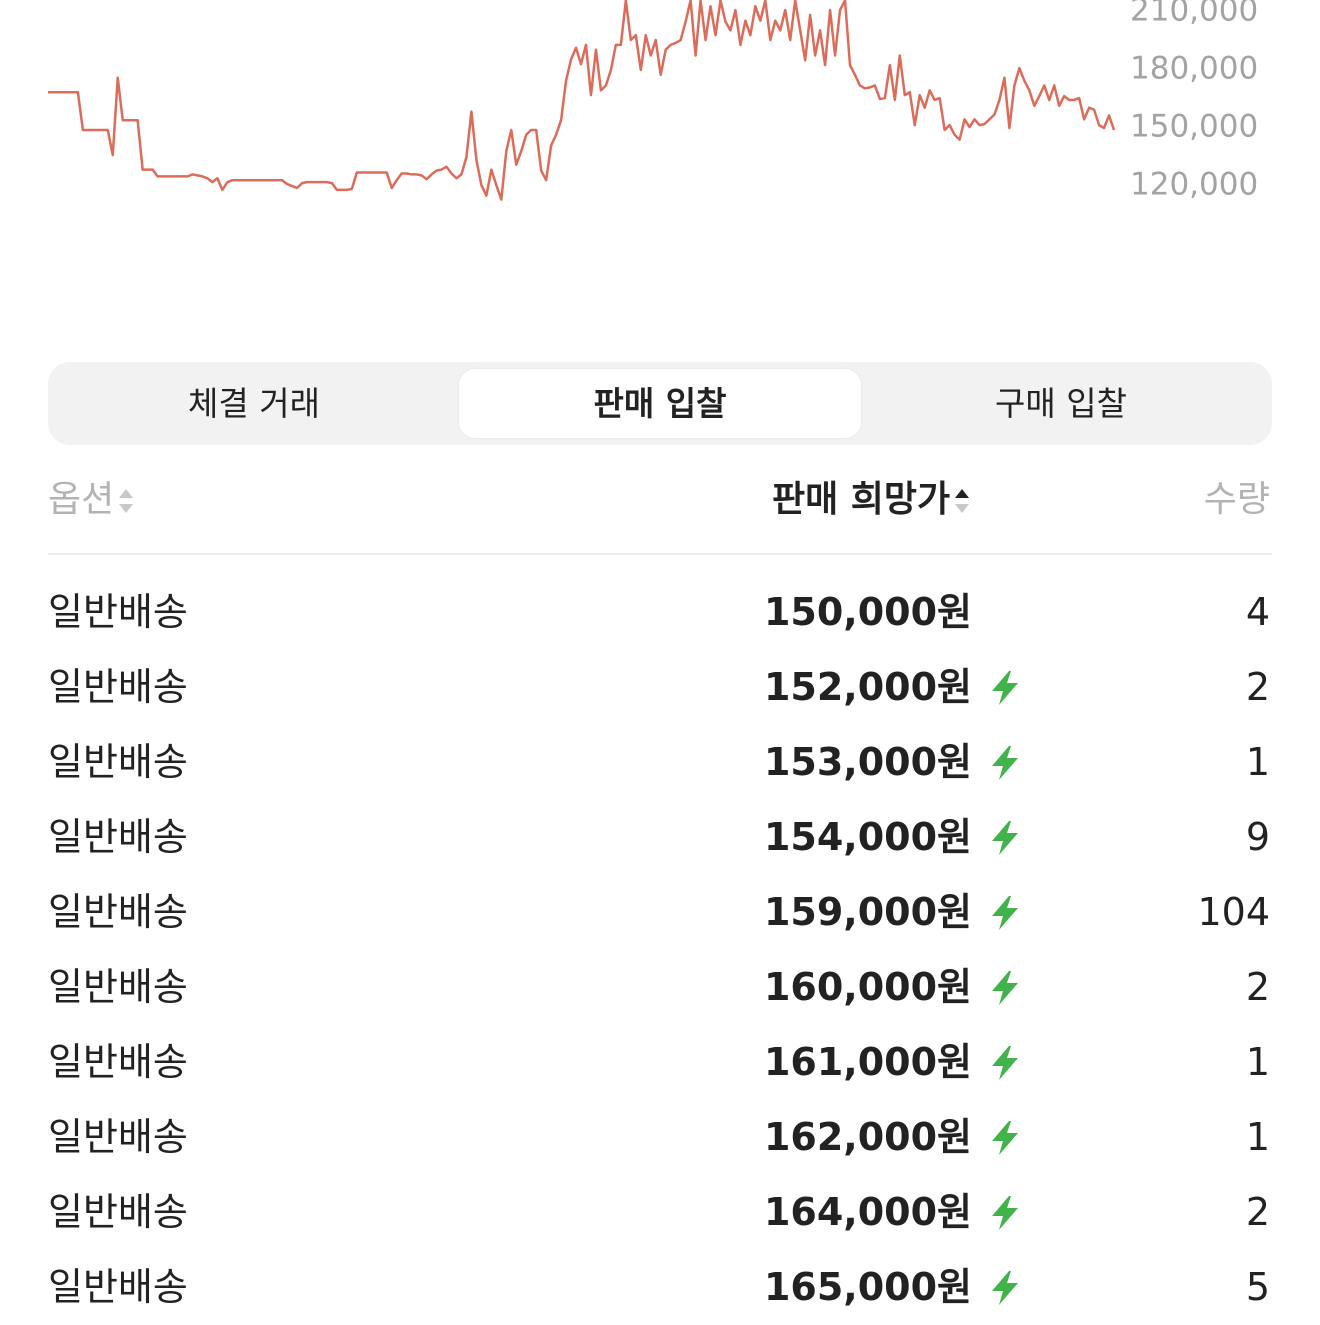 This screenshot has width=1320, height=1325. I want to click on cell-quantity: 5, so click(1257, 1287).